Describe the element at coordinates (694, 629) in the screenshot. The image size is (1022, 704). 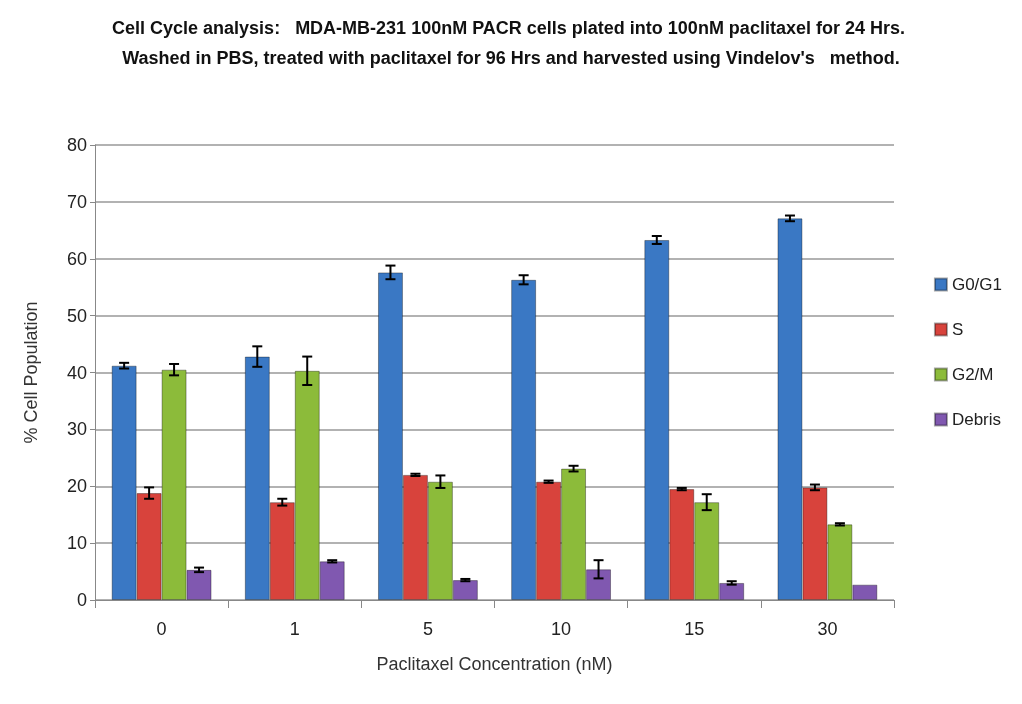
I see `x-tick-label: 15` at that location.